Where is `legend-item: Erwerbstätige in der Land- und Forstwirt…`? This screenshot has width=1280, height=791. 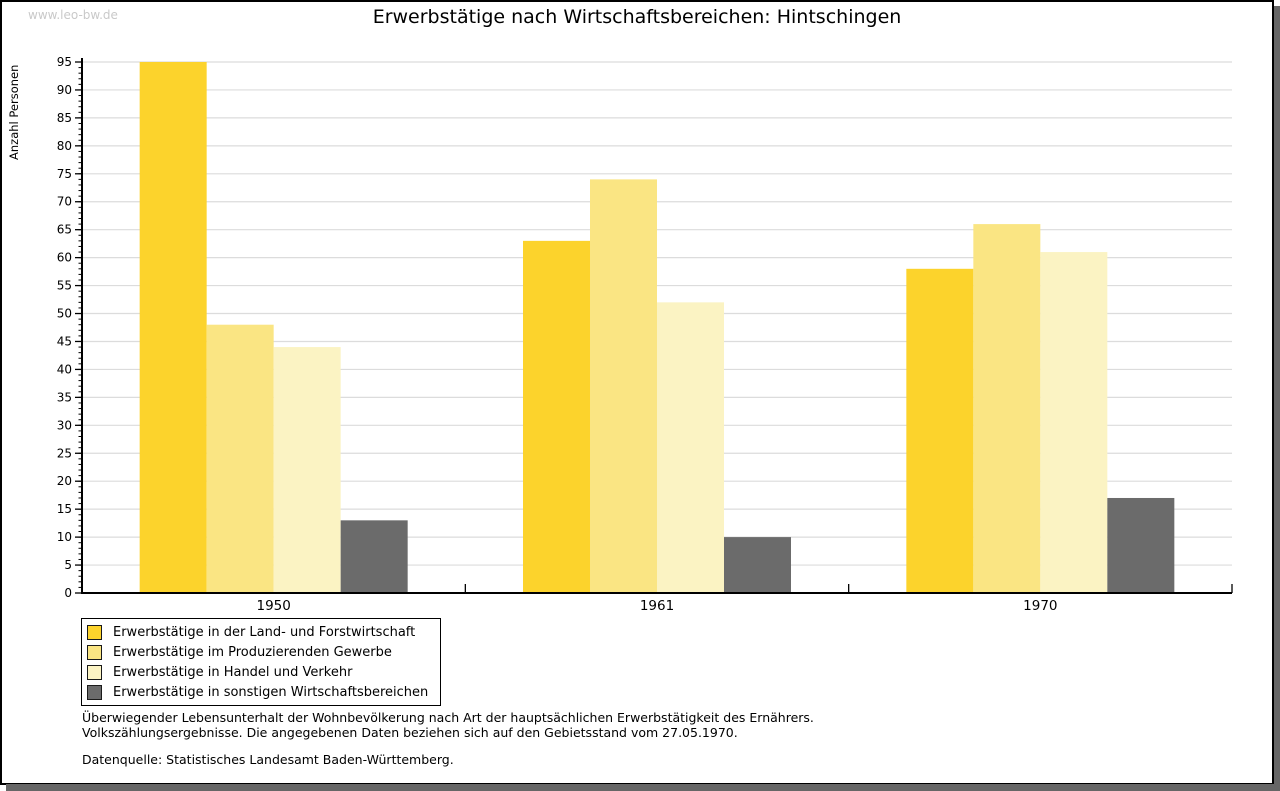
legend-item: Erwerbstätige in der Land- und Forstwirt… is located at coordinates (257, 632).